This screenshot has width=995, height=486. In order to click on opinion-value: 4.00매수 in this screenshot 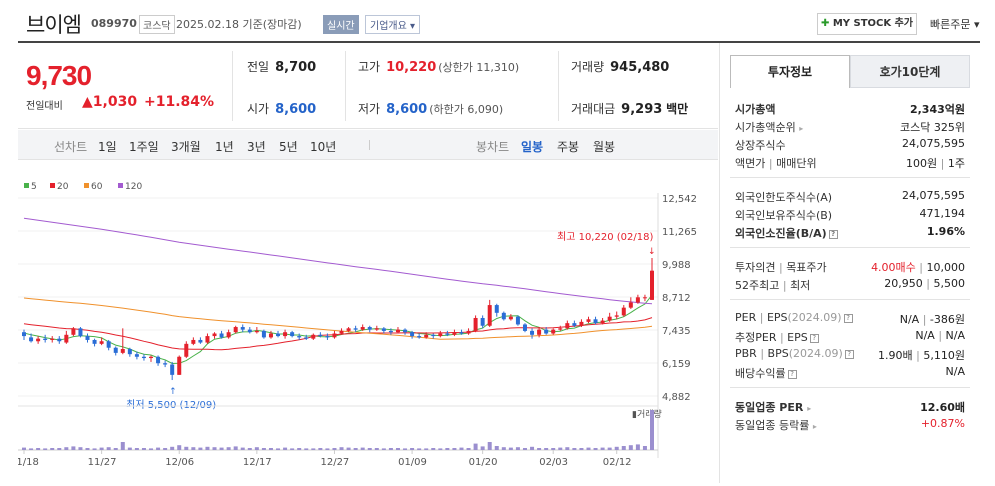, I will do `click(893, 267)`.